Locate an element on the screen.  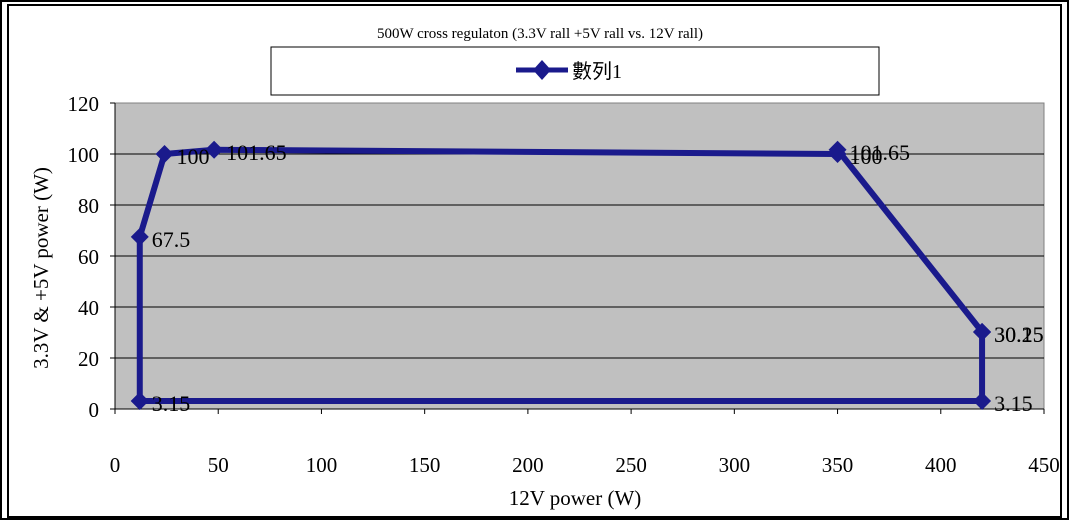
x-tick-label: 300 is located at coordinates (735, 465).